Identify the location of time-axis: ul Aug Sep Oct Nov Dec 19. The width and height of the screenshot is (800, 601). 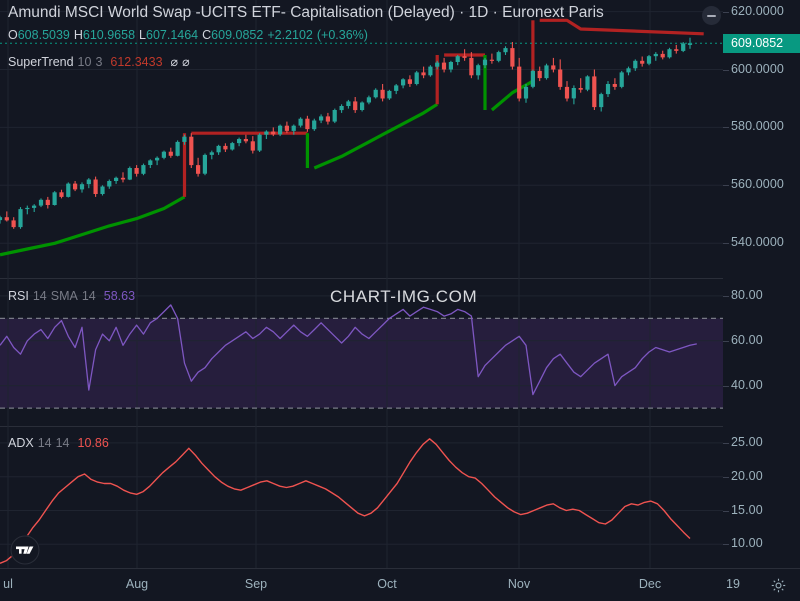
(400, 584).